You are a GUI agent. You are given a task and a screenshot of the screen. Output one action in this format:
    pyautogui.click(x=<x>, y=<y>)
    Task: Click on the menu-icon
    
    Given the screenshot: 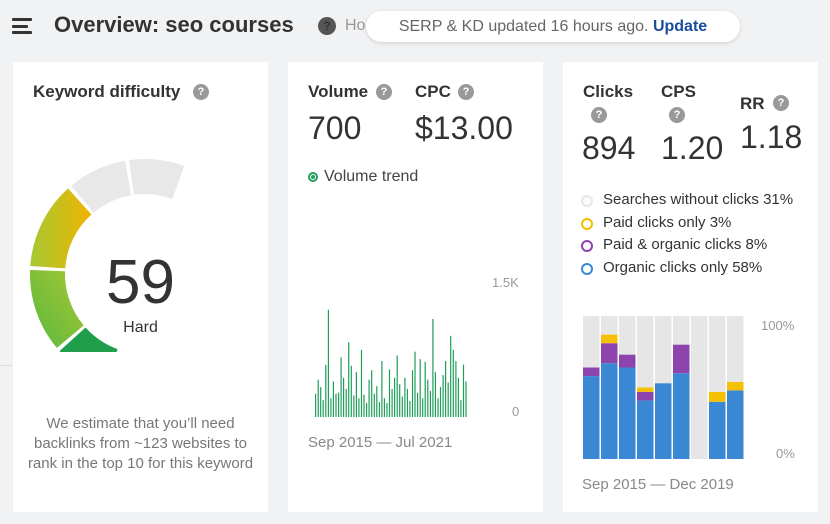 What is the action you would take?
    pyautogui.click(x=22, y=26)
    